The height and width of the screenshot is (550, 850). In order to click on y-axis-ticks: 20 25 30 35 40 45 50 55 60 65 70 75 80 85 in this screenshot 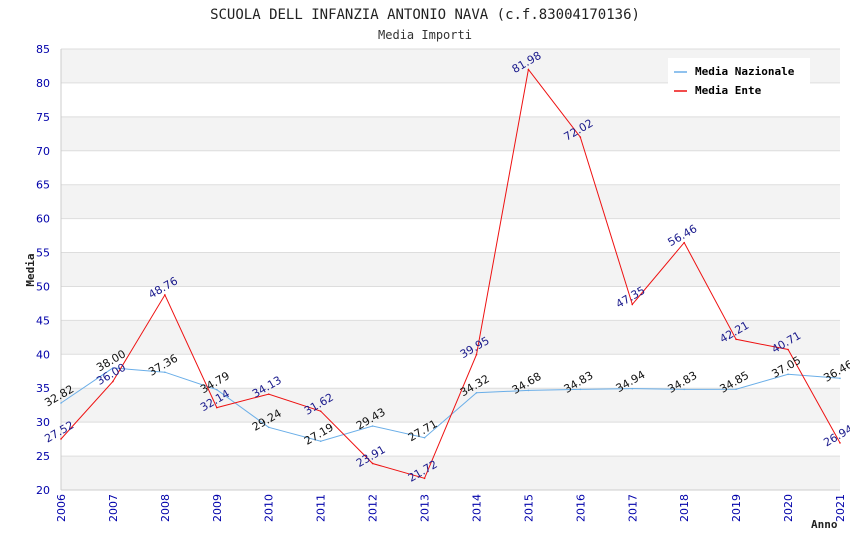, I will do `click(43, 270)`.